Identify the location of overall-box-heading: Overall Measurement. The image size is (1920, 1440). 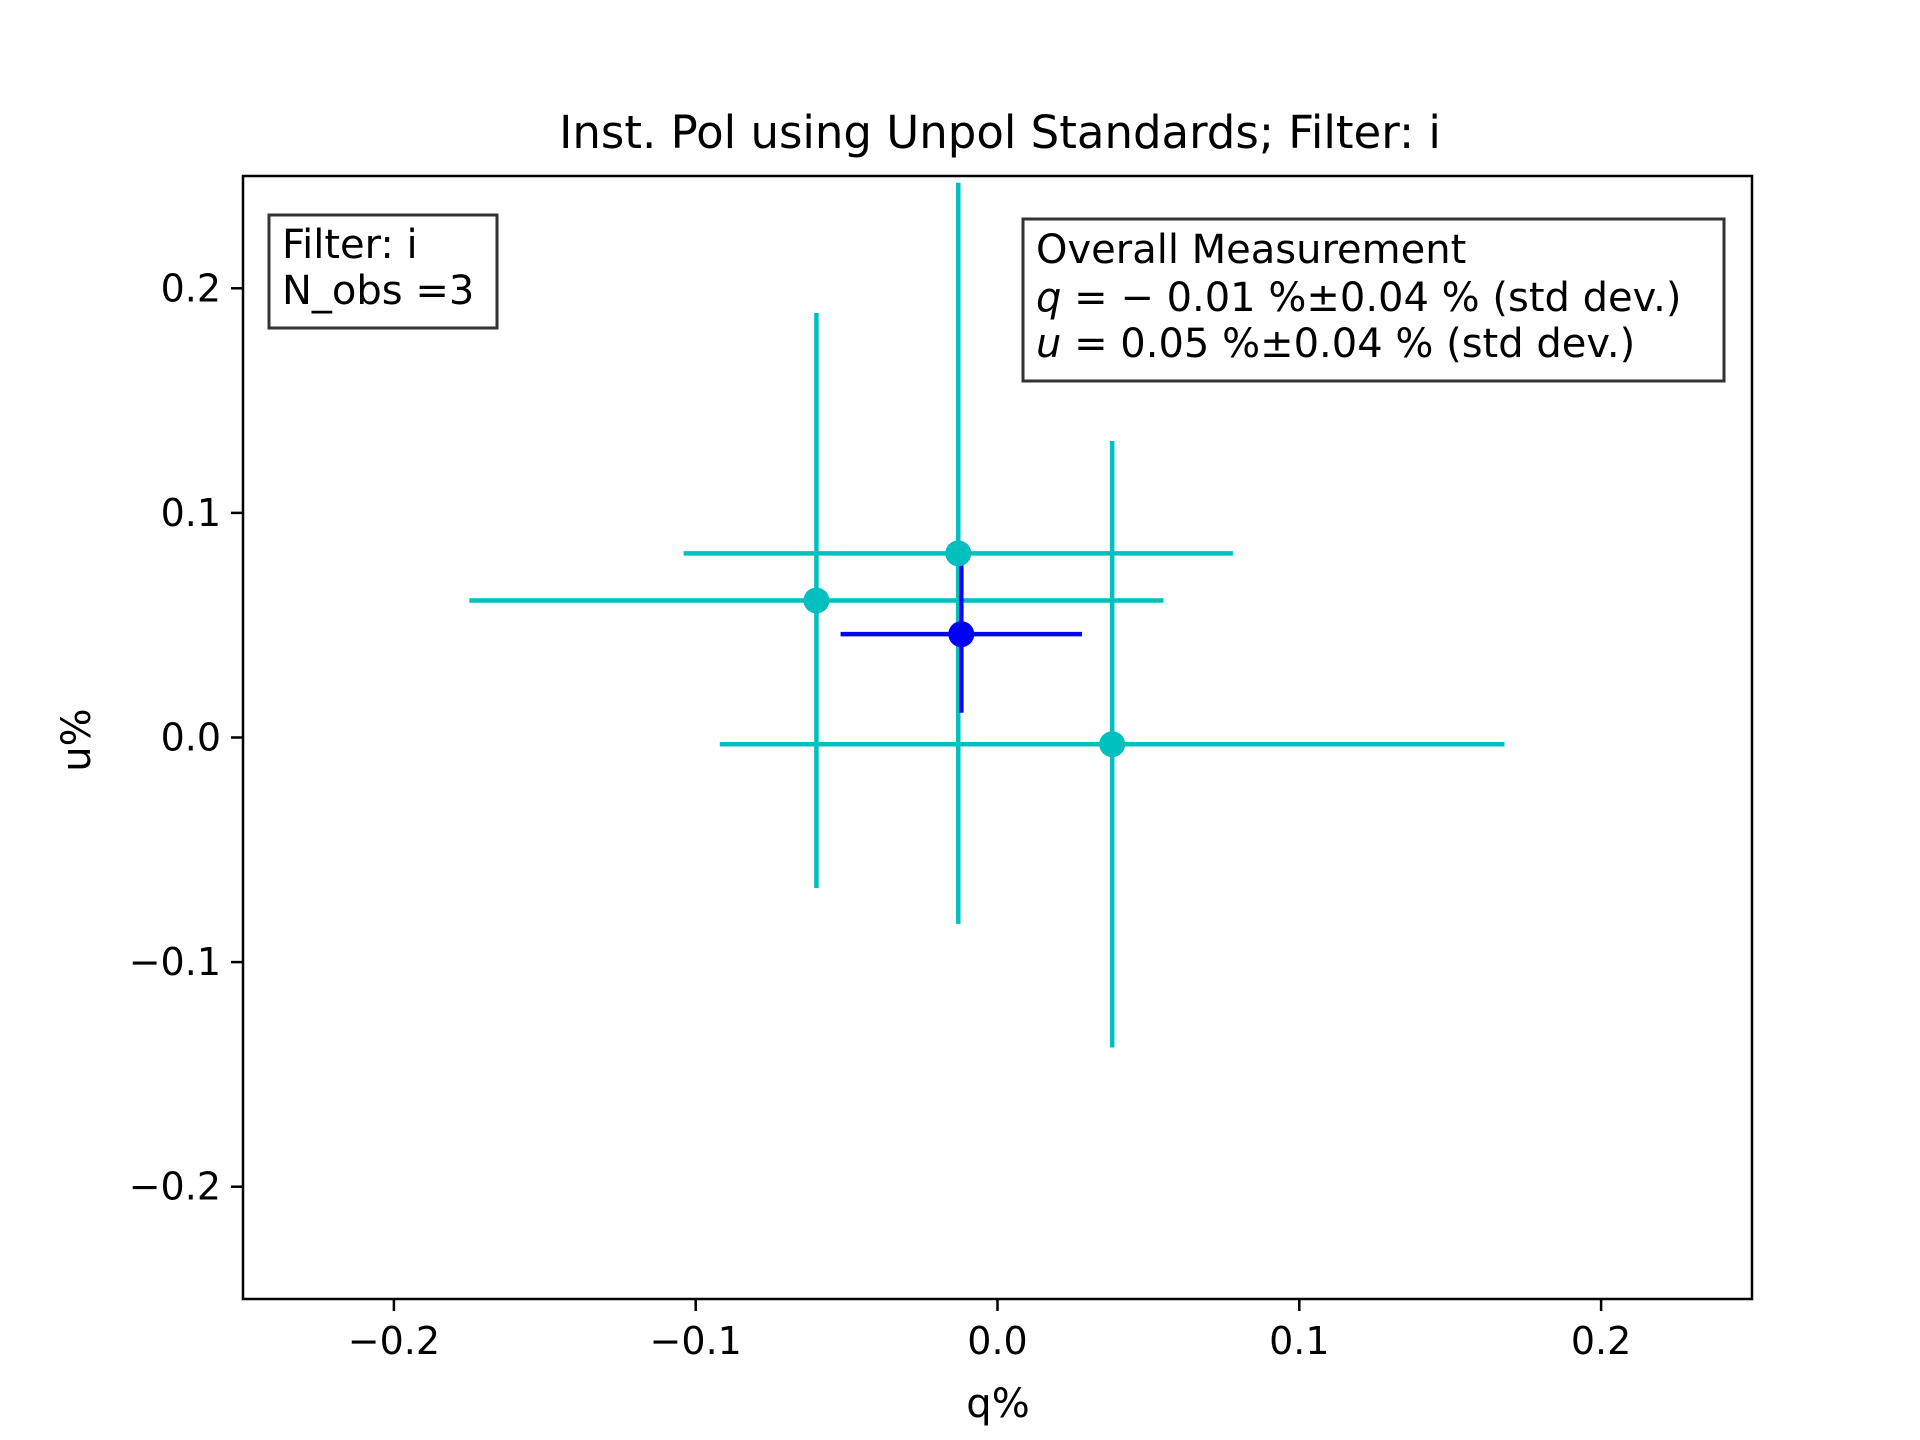
(1251, 250).